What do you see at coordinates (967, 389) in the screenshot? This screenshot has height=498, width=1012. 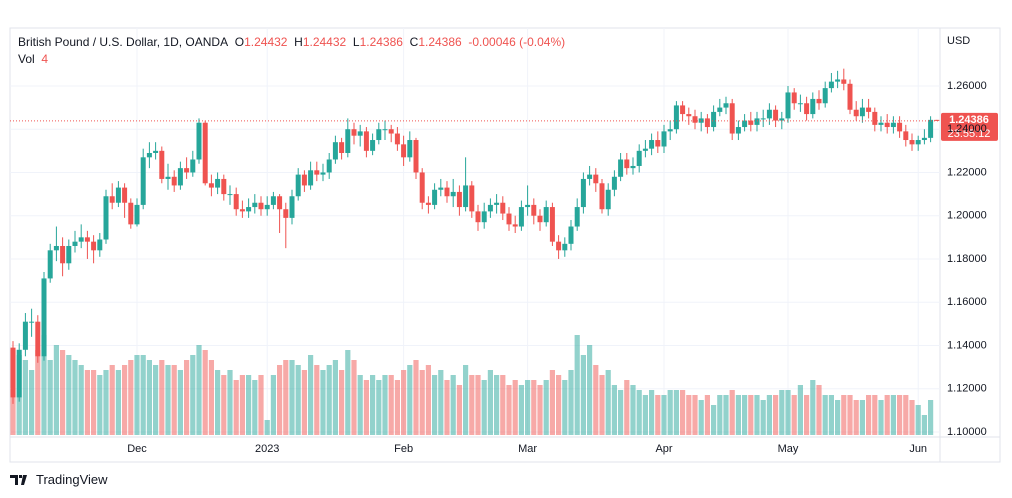 I see `y-tick-label: 1.12000` at bounding box center [967, 389].